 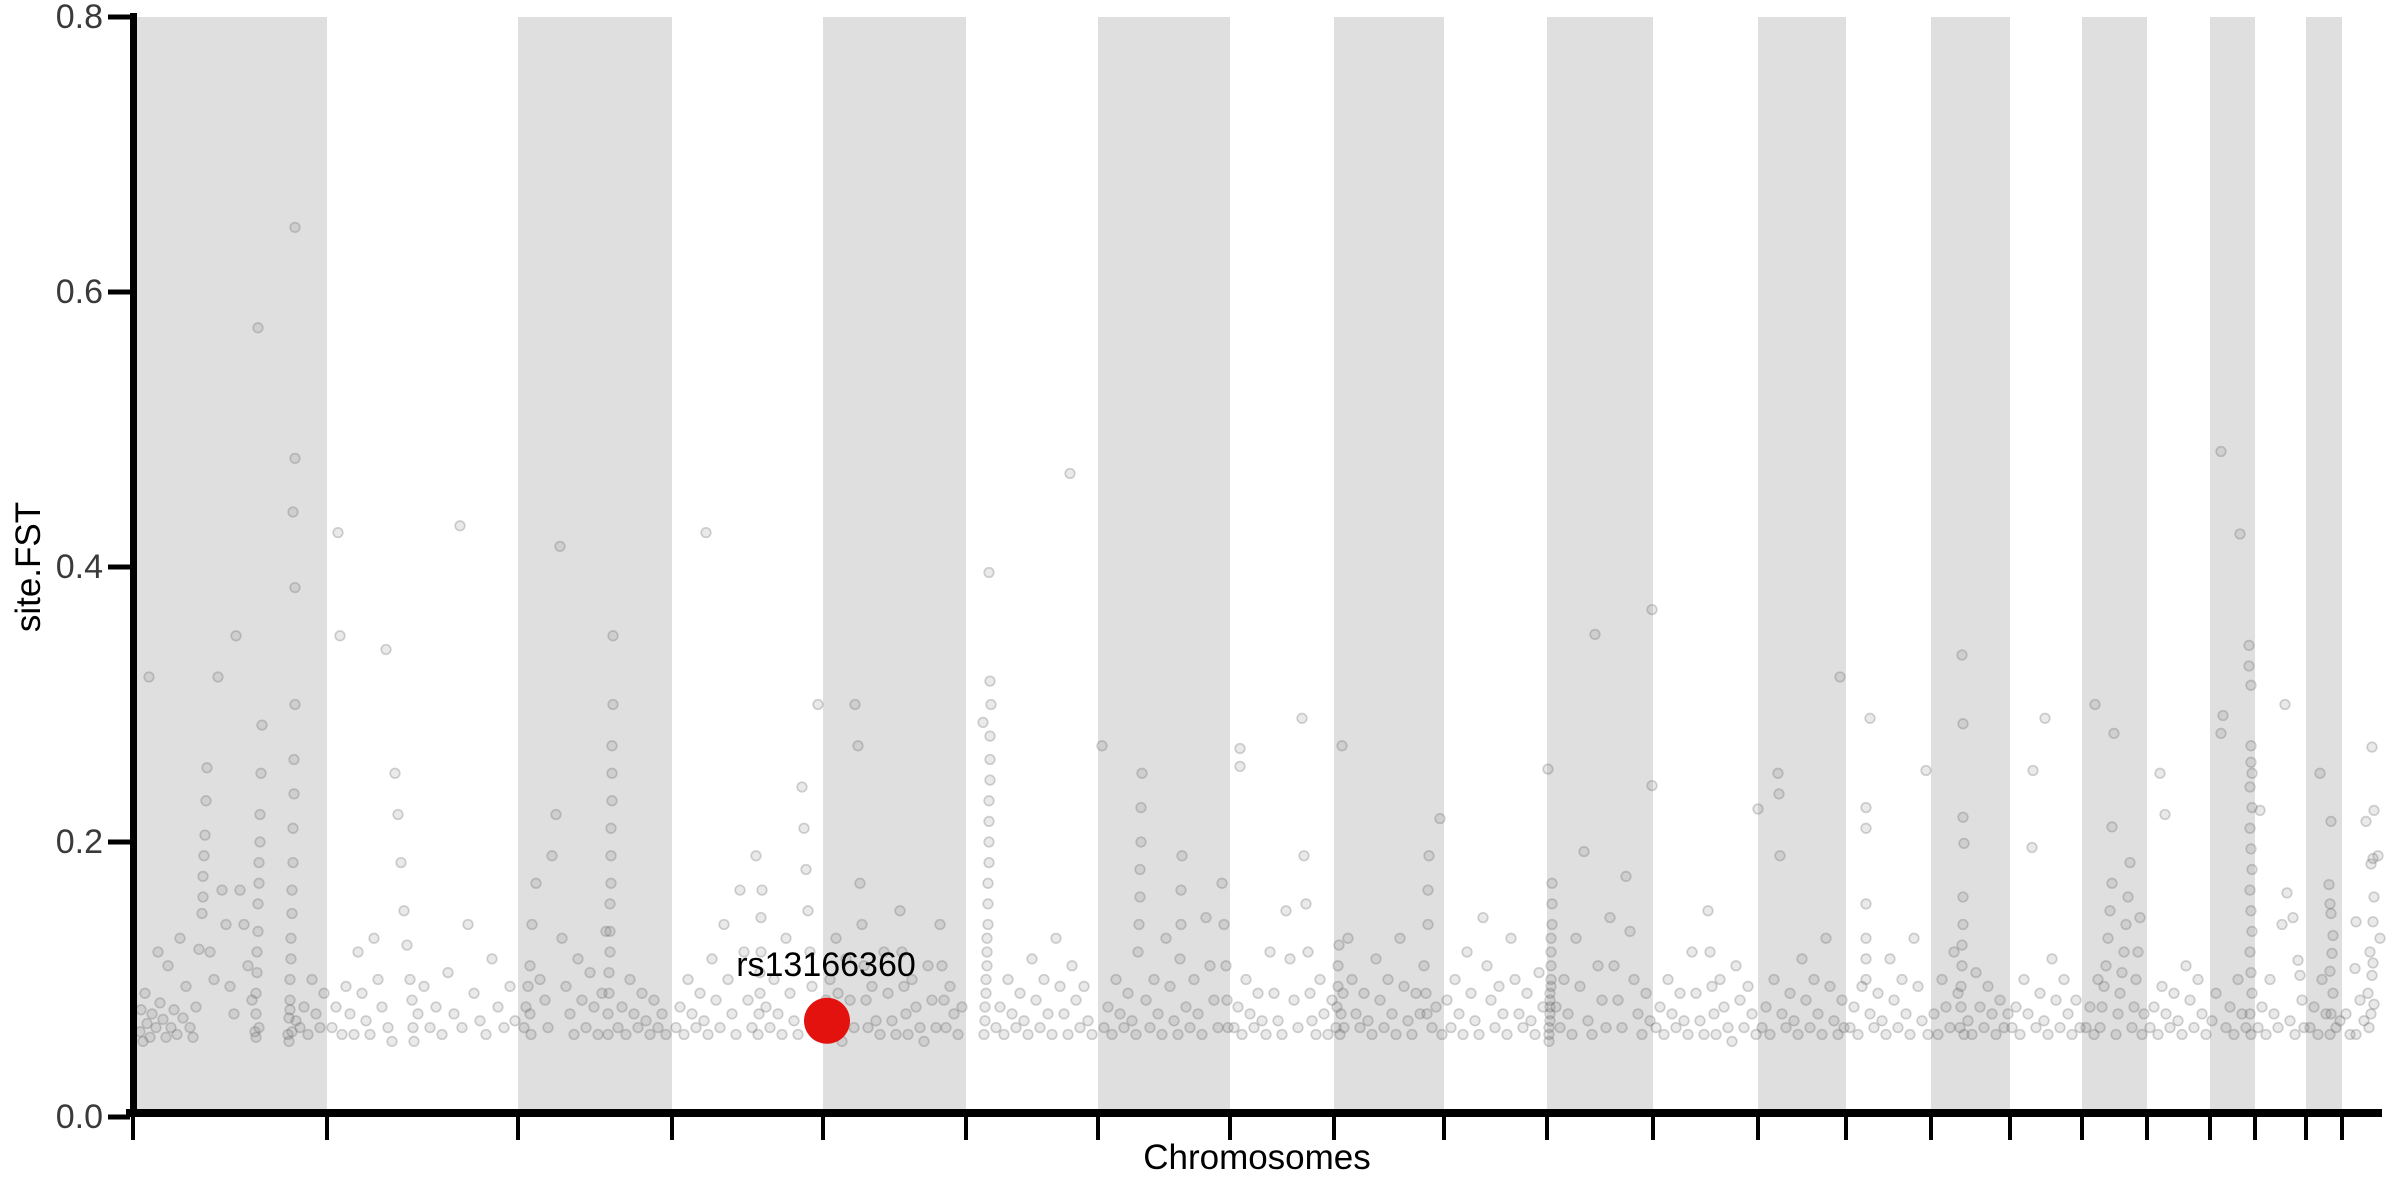 I want to click on x-axis-tick-chr15, so click(x=1931, y=1128).